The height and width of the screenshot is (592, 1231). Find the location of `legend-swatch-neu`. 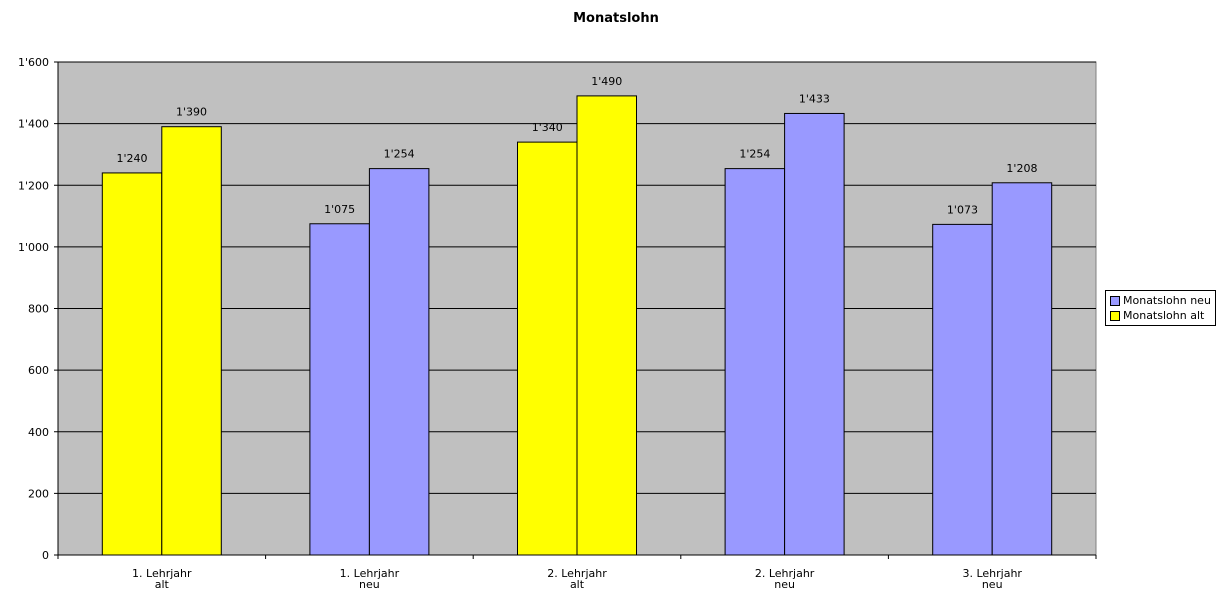

legend-swatch-neu is located at coordinates (1115, 300).